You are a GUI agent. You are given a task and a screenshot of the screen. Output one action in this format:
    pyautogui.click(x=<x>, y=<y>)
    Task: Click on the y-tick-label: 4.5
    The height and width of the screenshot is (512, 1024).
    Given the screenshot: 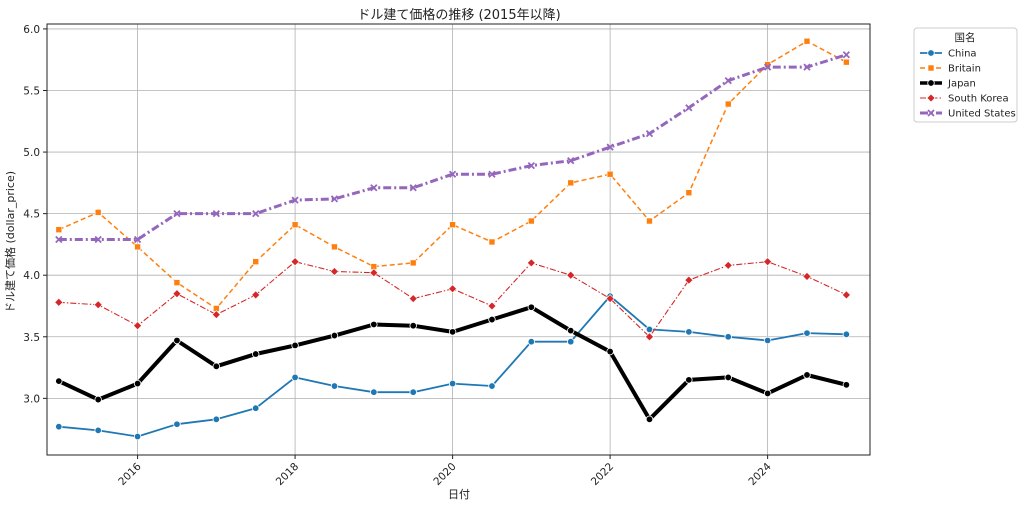 What is the action you would take?
    pyautogui.click(x=31, y=215)
    